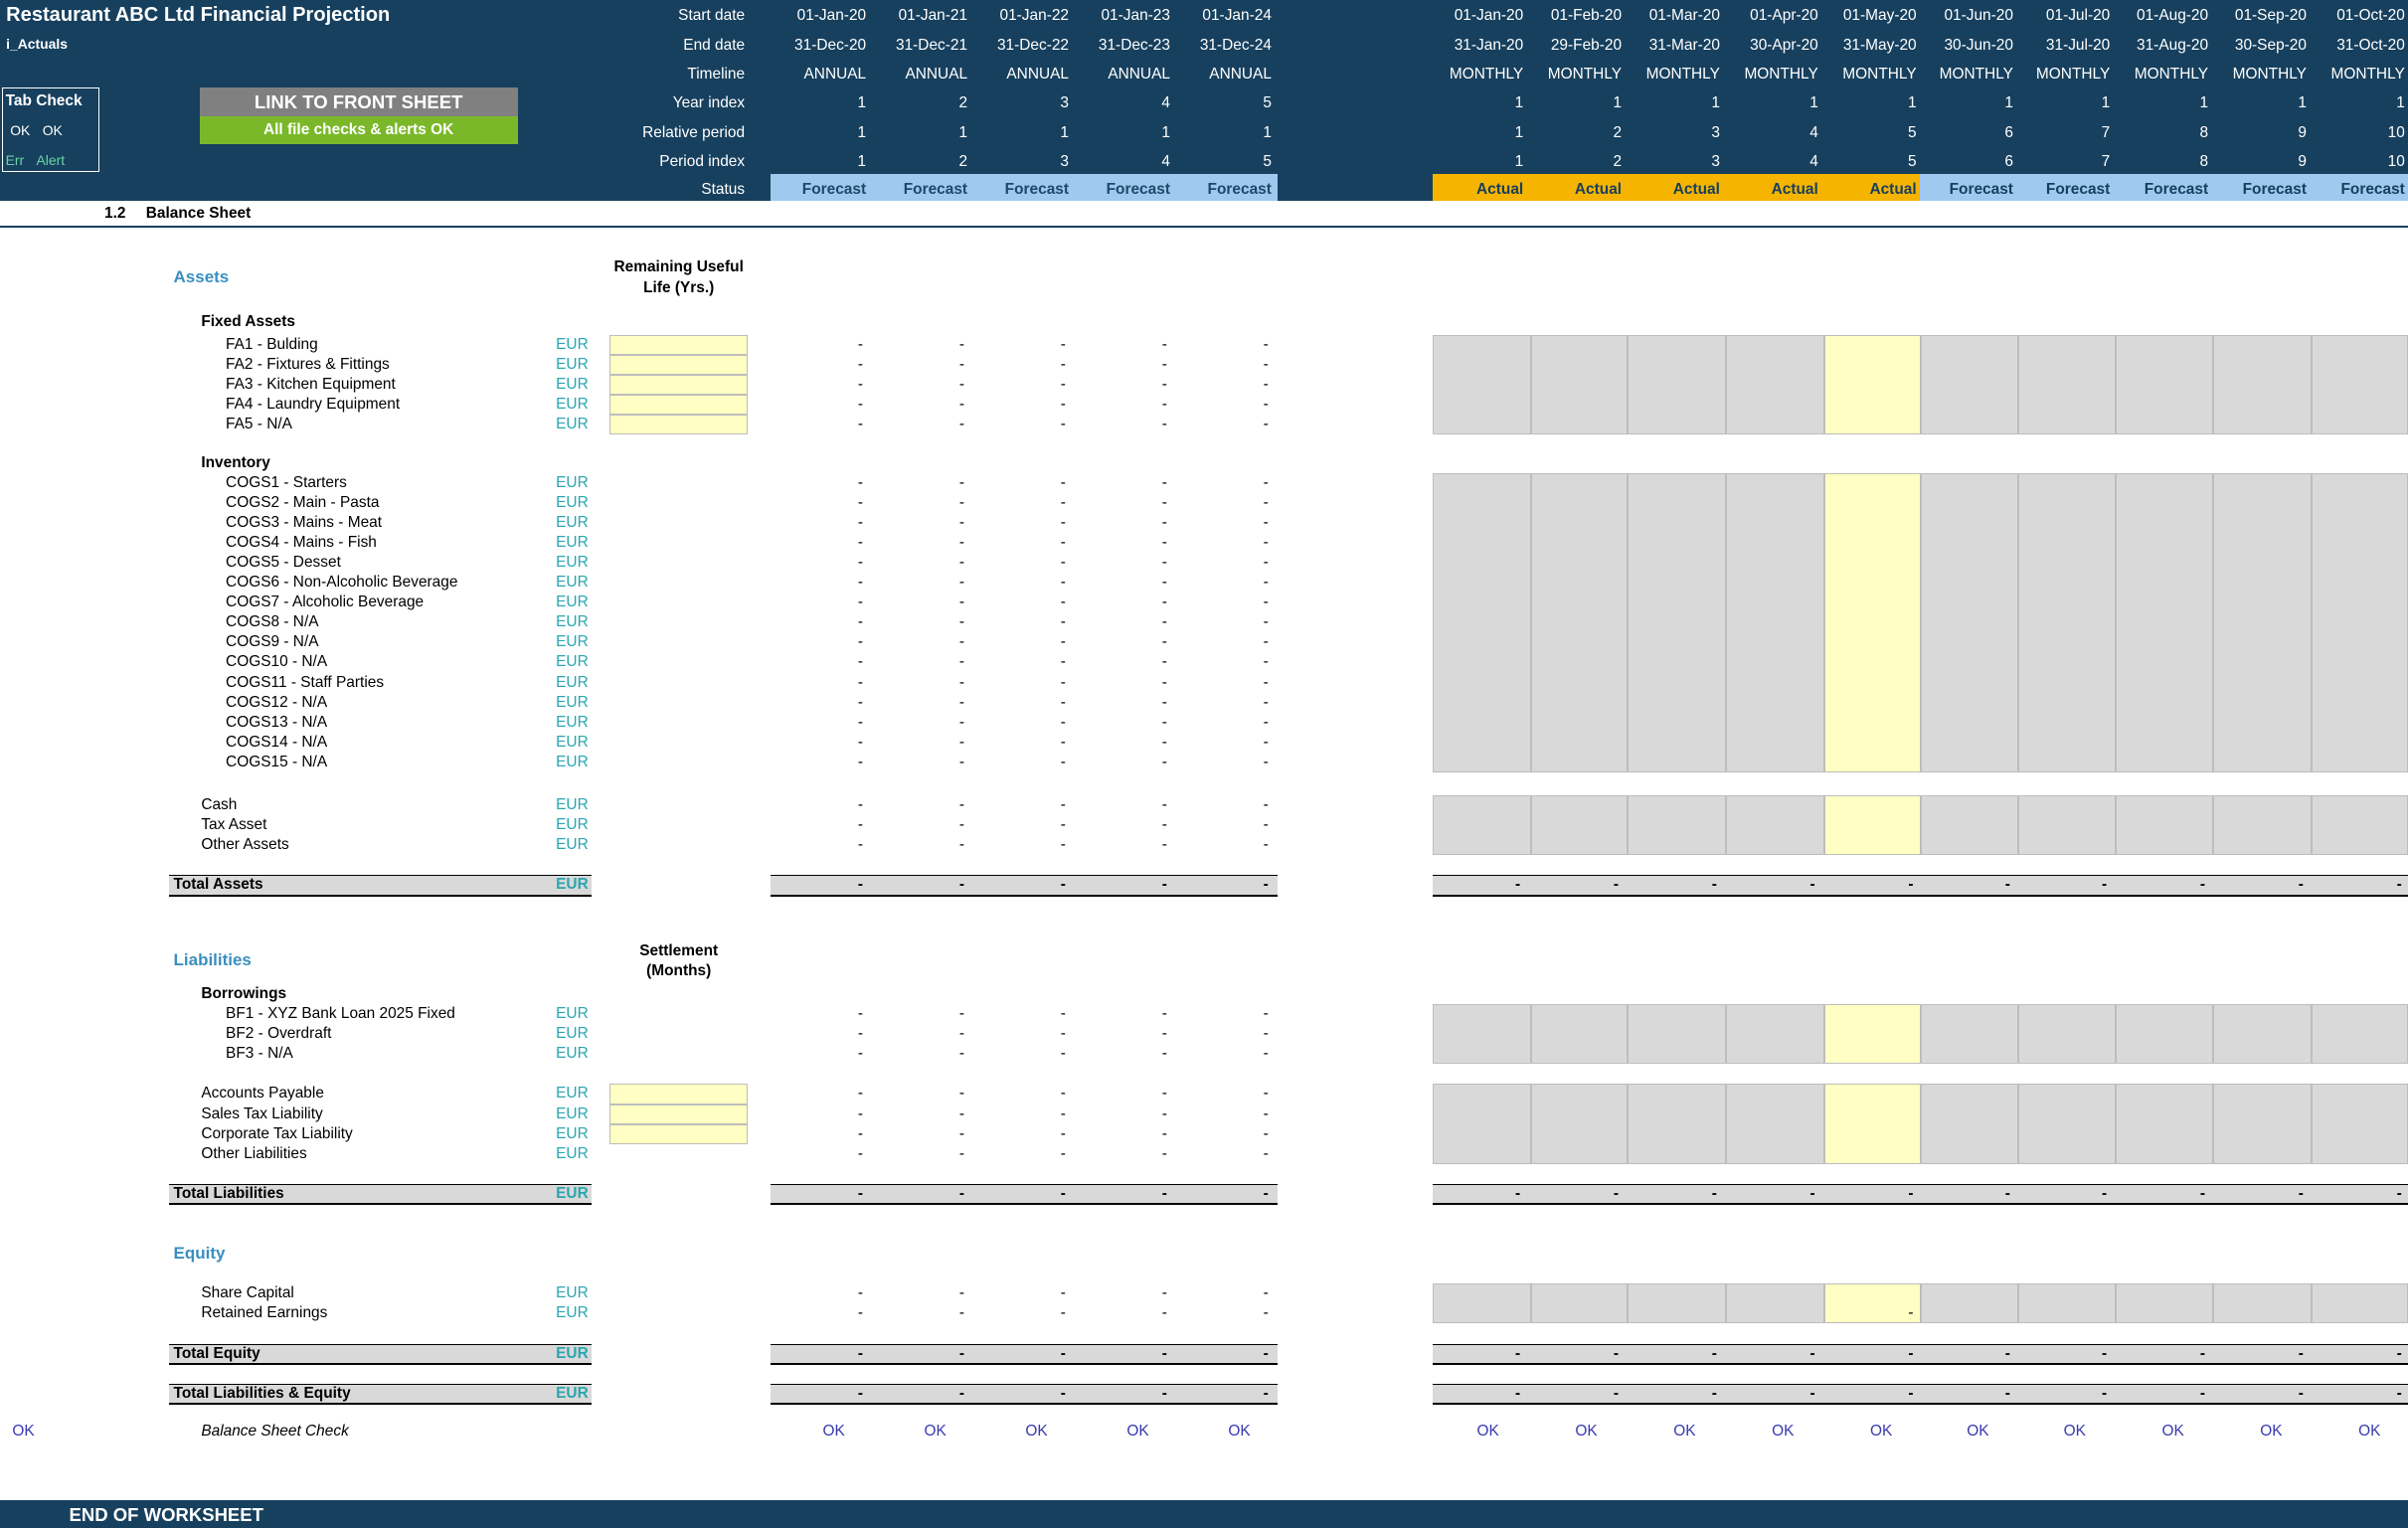  What do you see at coordinates (2106, 103) in the screenshot?
I see `monthly-year-index-cell: 1` at bounding box center [2106, 103].